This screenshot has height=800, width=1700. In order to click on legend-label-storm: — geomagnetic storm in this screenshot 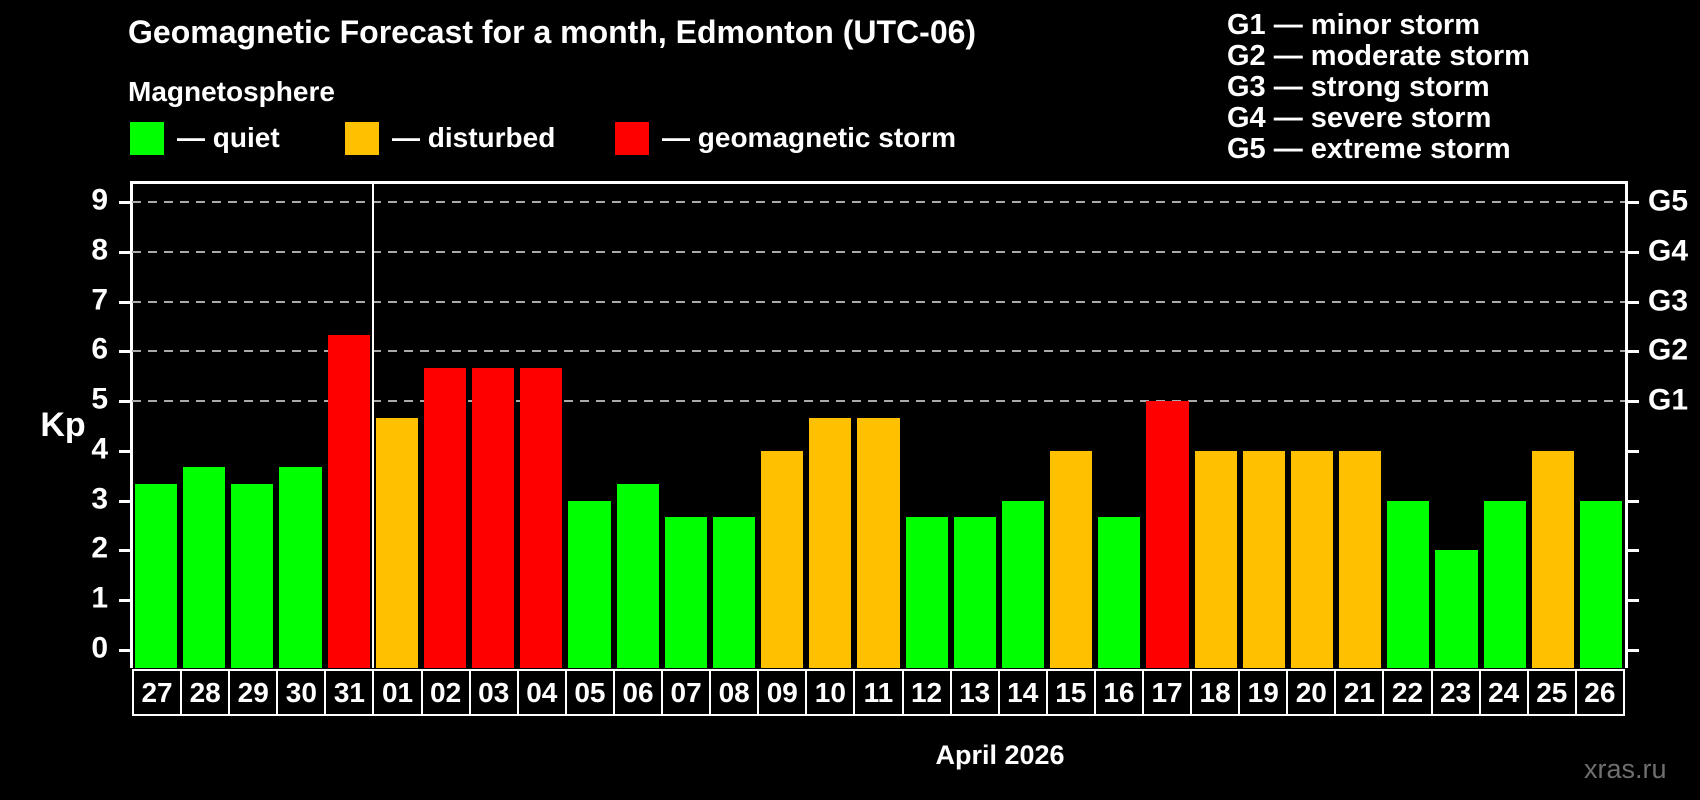, I will do `click(809, 137)`.